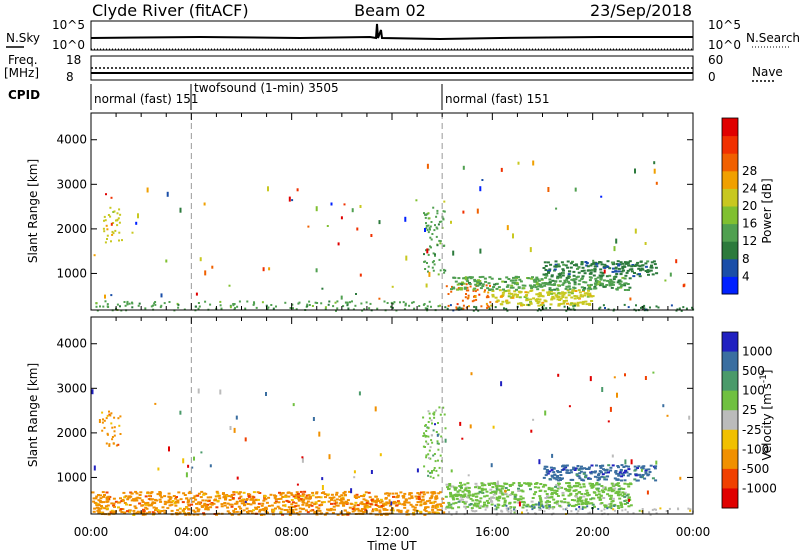 The image size is (800, 554). Describe the element at coordinates (730, 206) in the screenshot. I see `colorbar-frame` at that location.